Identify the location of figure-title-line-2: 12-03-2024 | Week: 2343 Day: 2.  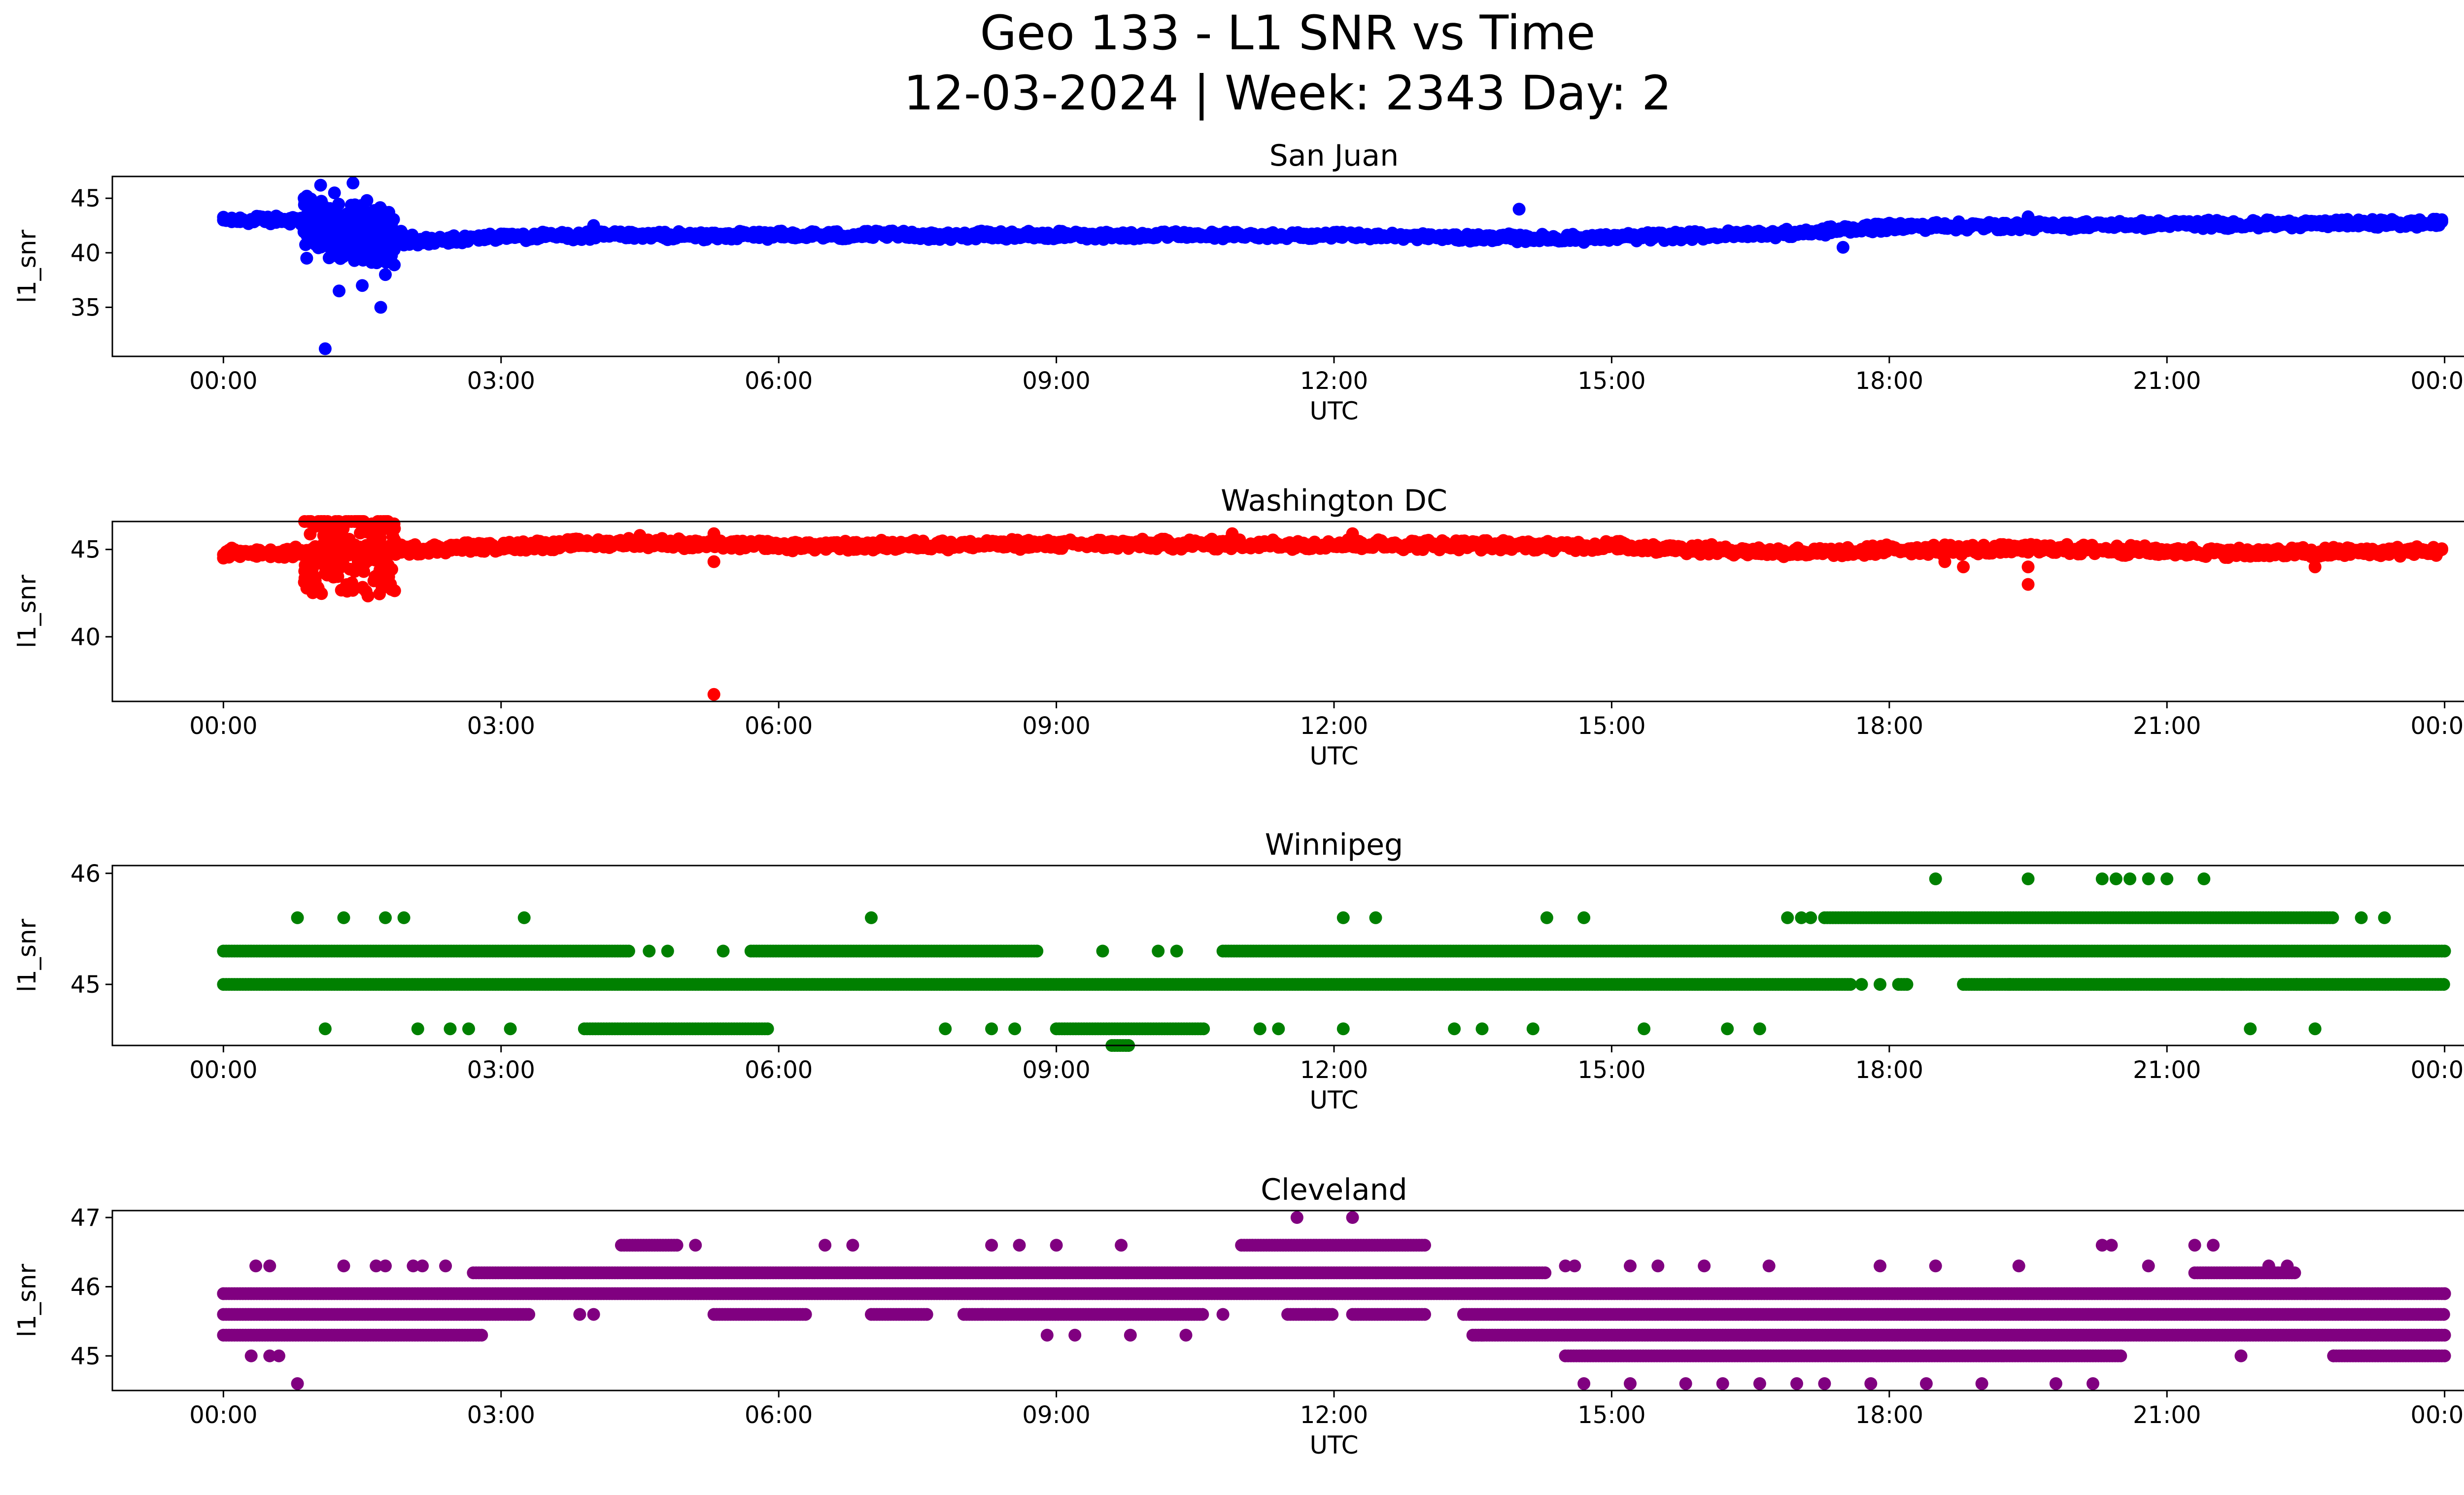
(1288, 93).